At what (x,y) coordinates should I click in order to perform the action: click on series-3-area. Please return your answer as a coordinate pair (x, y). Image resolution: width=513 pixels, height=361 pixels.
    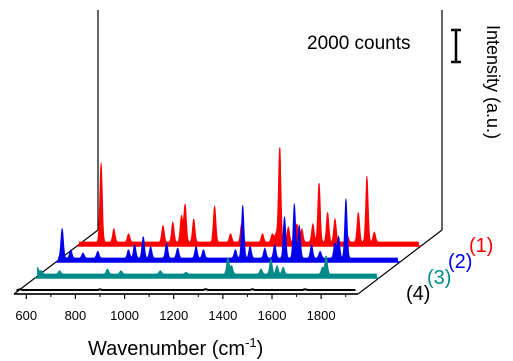
    Looking at the image, I should click on (207, 267).